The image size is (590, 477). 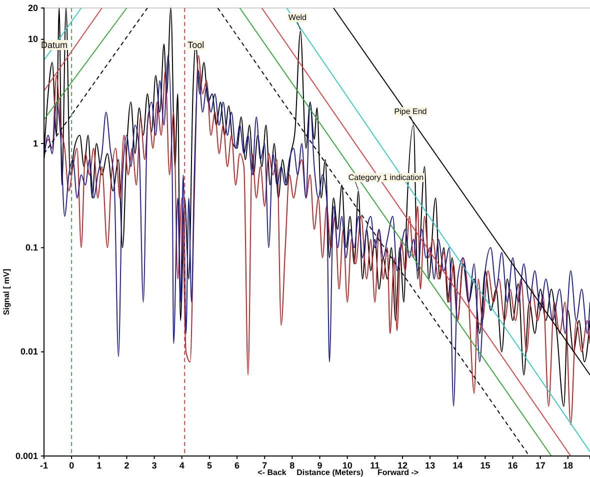 I want to click on x-tick-label: 2, so click(x=127, y=465).